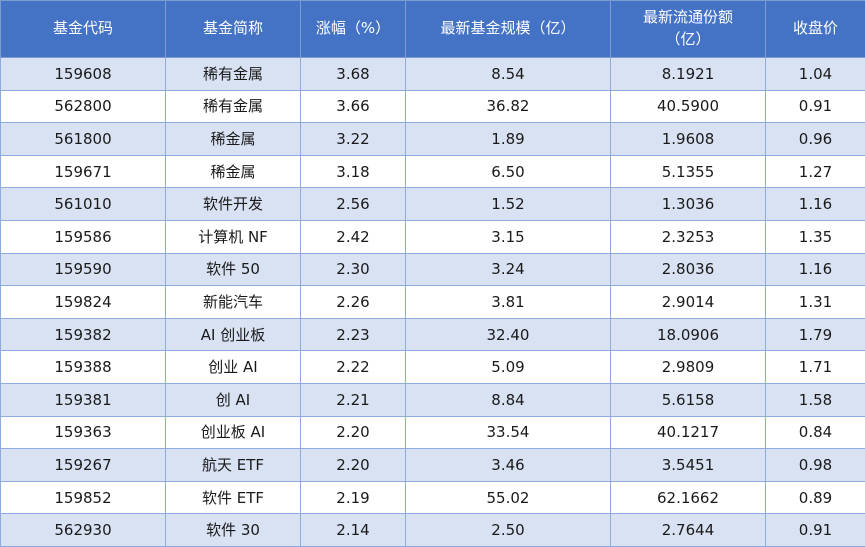  What do you see at coordinates (815, 367) in the screenshot?
I see `table-cell: 1.71` at bounding box center [815, 367].